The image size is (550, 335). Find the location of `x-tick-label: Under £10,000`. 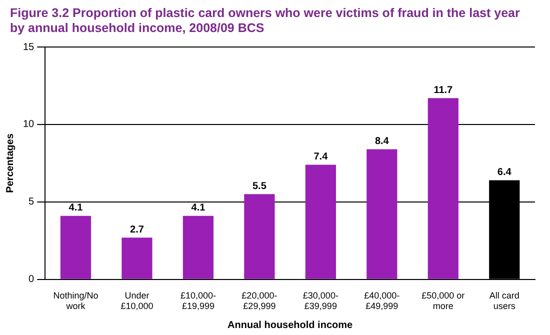

x-tick-label: Under £10,000 is located at coordinates (137, 301).